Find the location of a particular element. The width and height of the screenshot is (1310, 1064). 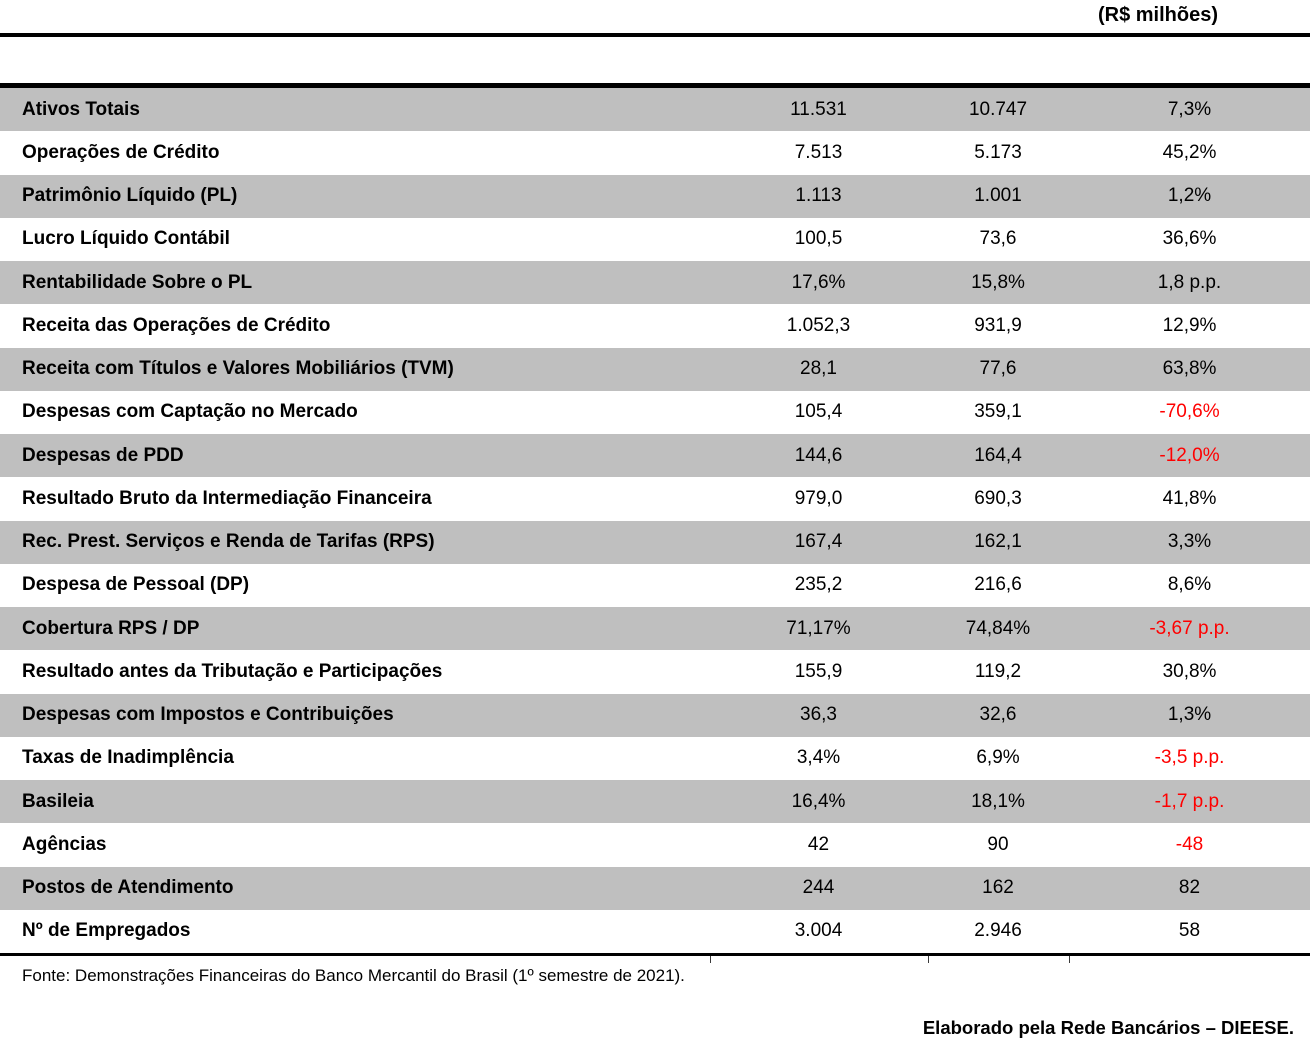

table-row: Despesa de Pessoal (DP) 235,2 216,6 8,6% is located at coordinates (655, 585).